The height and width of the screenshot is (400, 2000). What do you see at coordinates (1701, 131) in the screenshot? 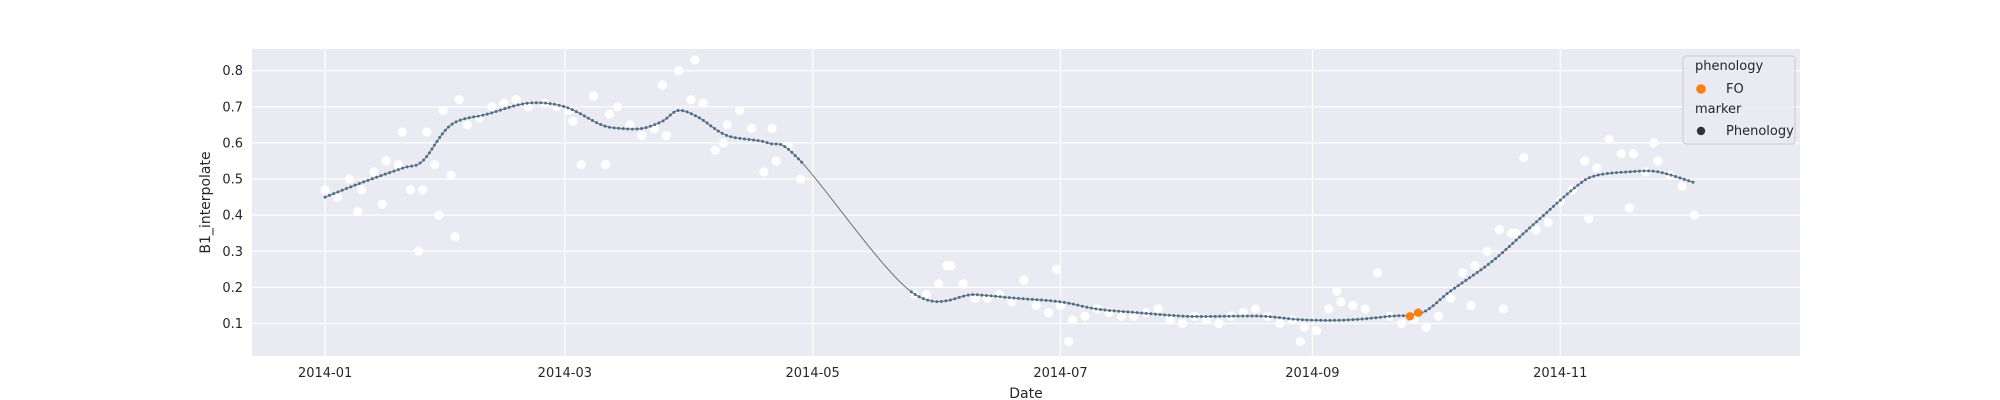
I see `legend-phenology-marker` at bounding box center [1701, 131].